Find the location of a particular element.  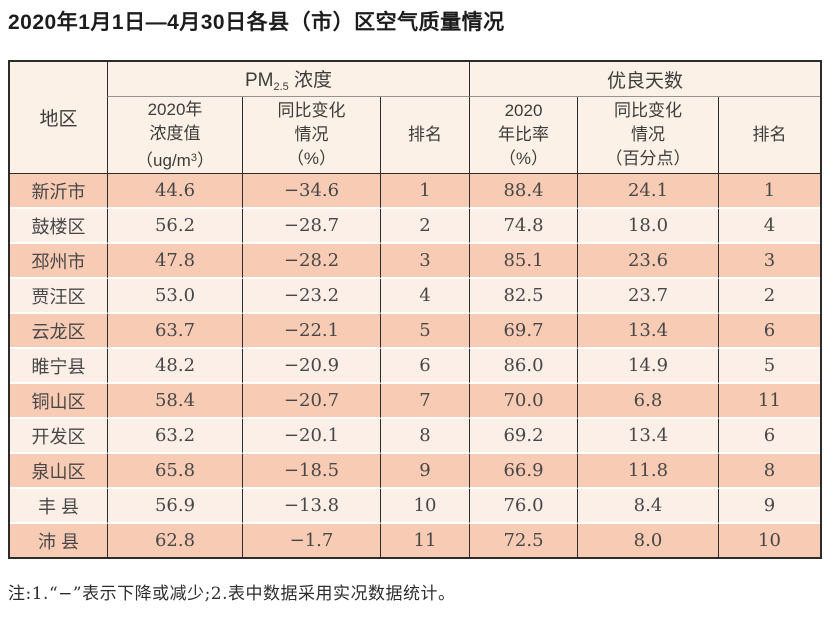

region-column-header: 地区 is located at coordinates (58, 118).